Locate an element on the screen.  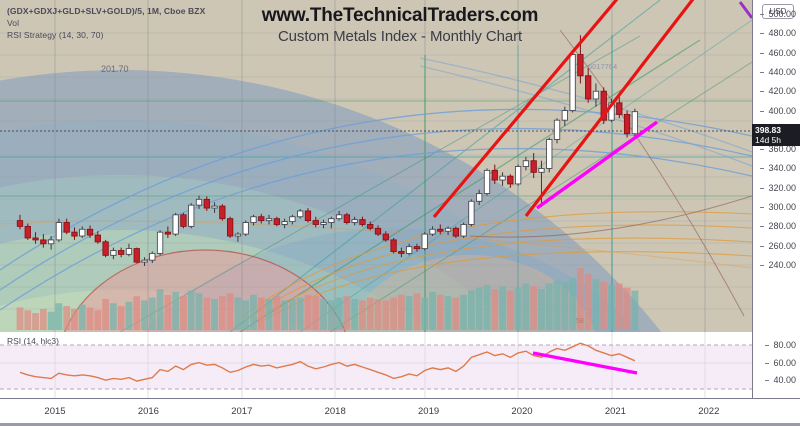
red-channel-upper-line is located at coordinates (530, 109).